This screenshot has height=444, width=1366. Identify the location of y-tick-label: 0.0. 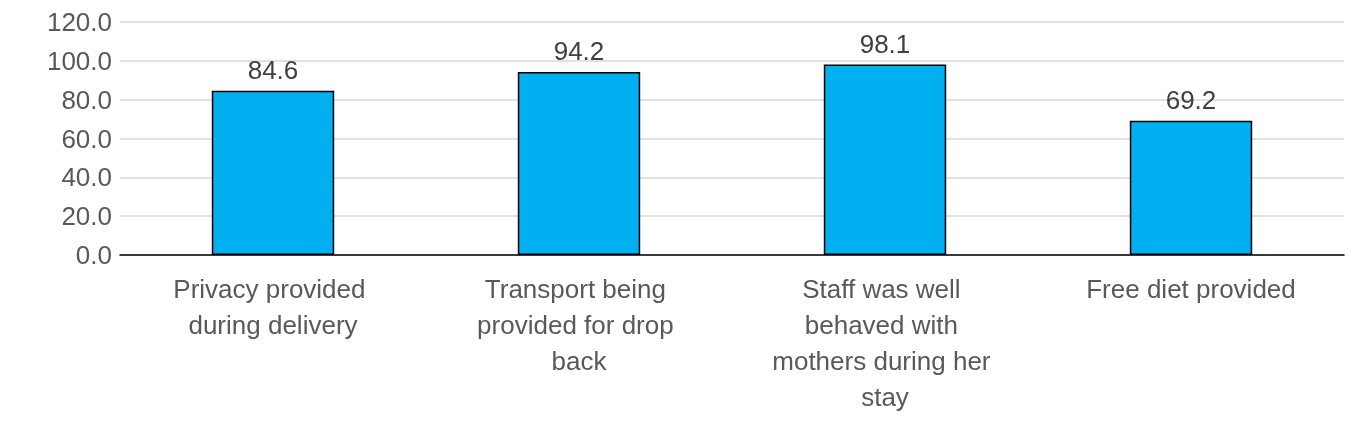
(93, 255).